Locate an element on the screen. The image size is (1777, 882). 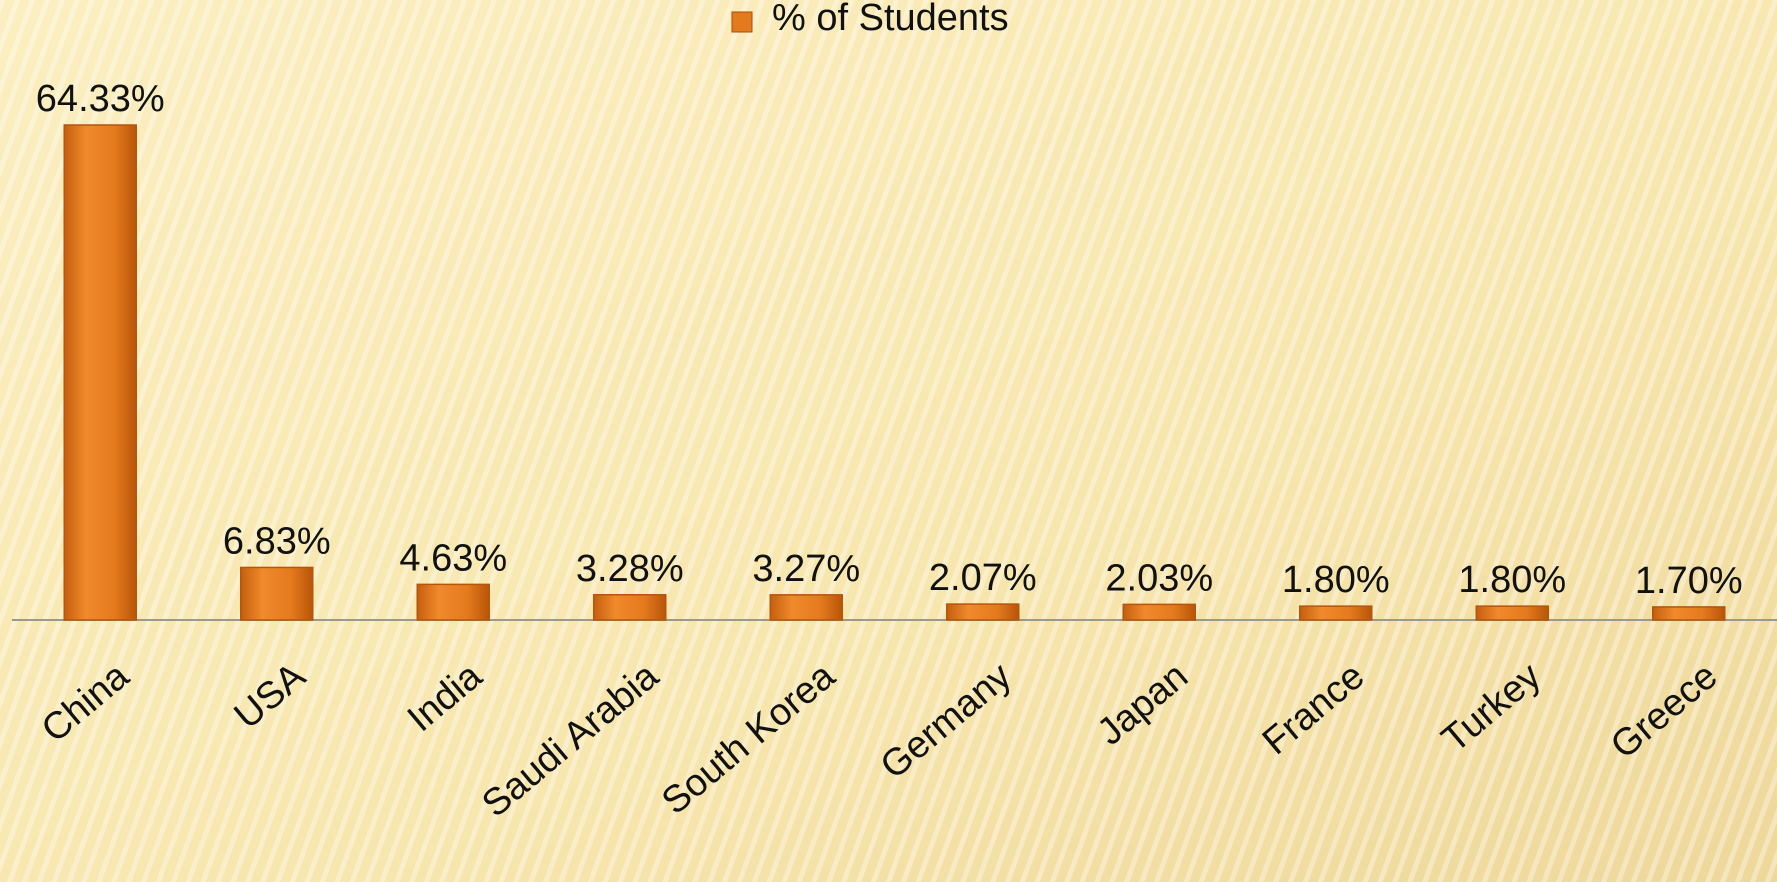
value-label: 64.33% is located at coordinates (100, 99).